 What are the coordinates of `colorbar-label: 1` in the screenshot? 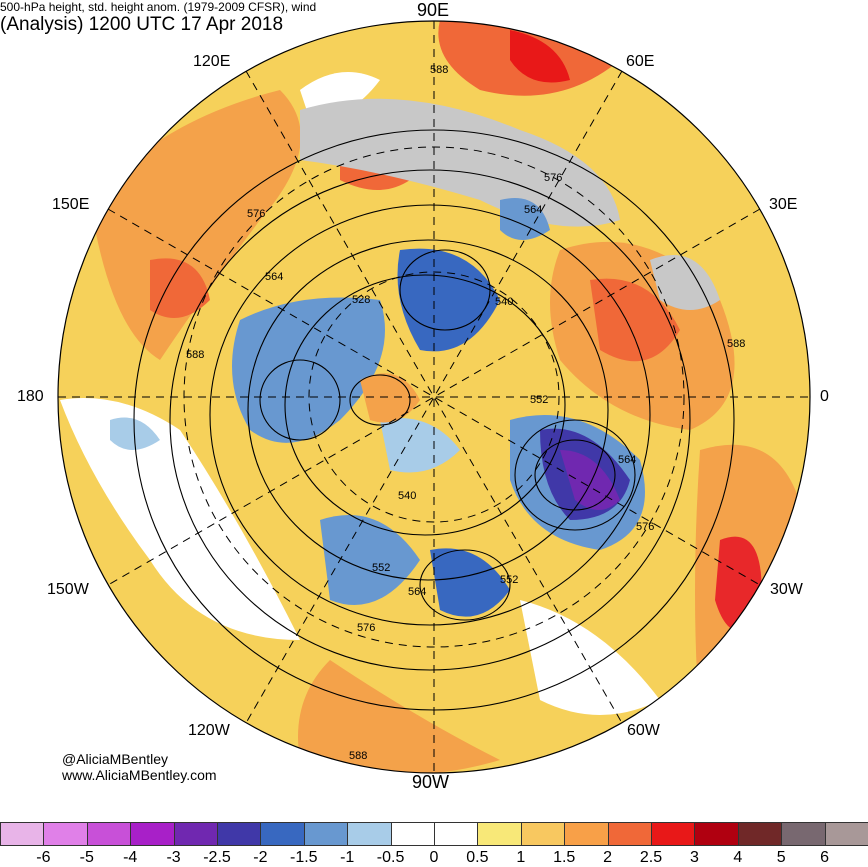 It's located at (521, 857).